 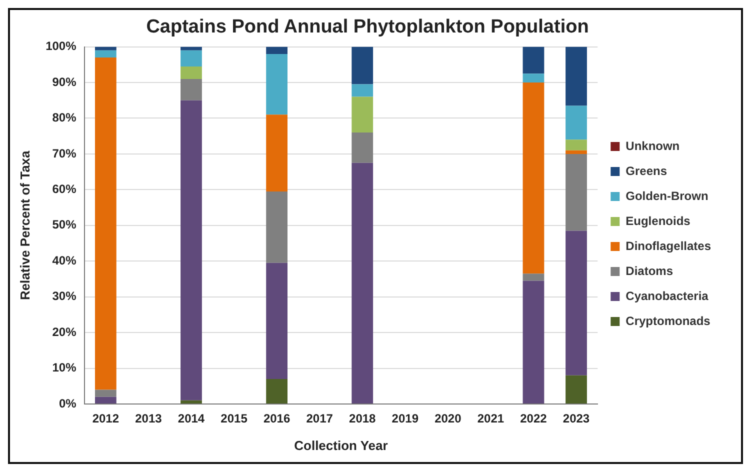 I want to click on x-tick-label: 2012, so click(x=106, y=419).